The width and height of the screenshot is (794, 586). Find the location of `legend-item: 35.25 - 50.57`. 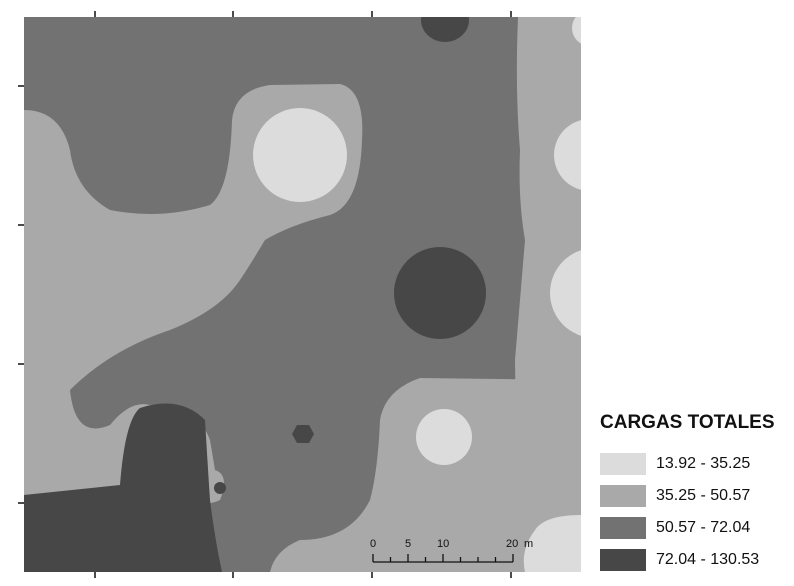

legend-item: 35.25 - 50.57 is located at coordinates (687, 496).